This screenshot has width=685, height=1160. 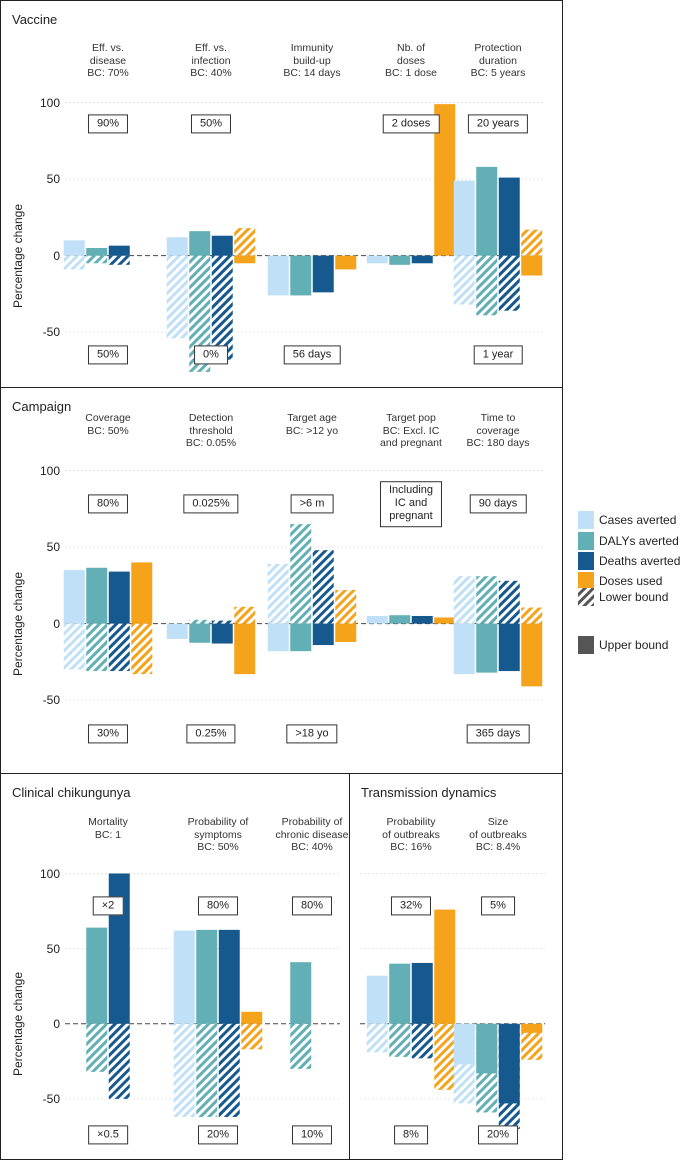 I want to click on lower-setting-label: 8%, so click(x=411, y=1135).